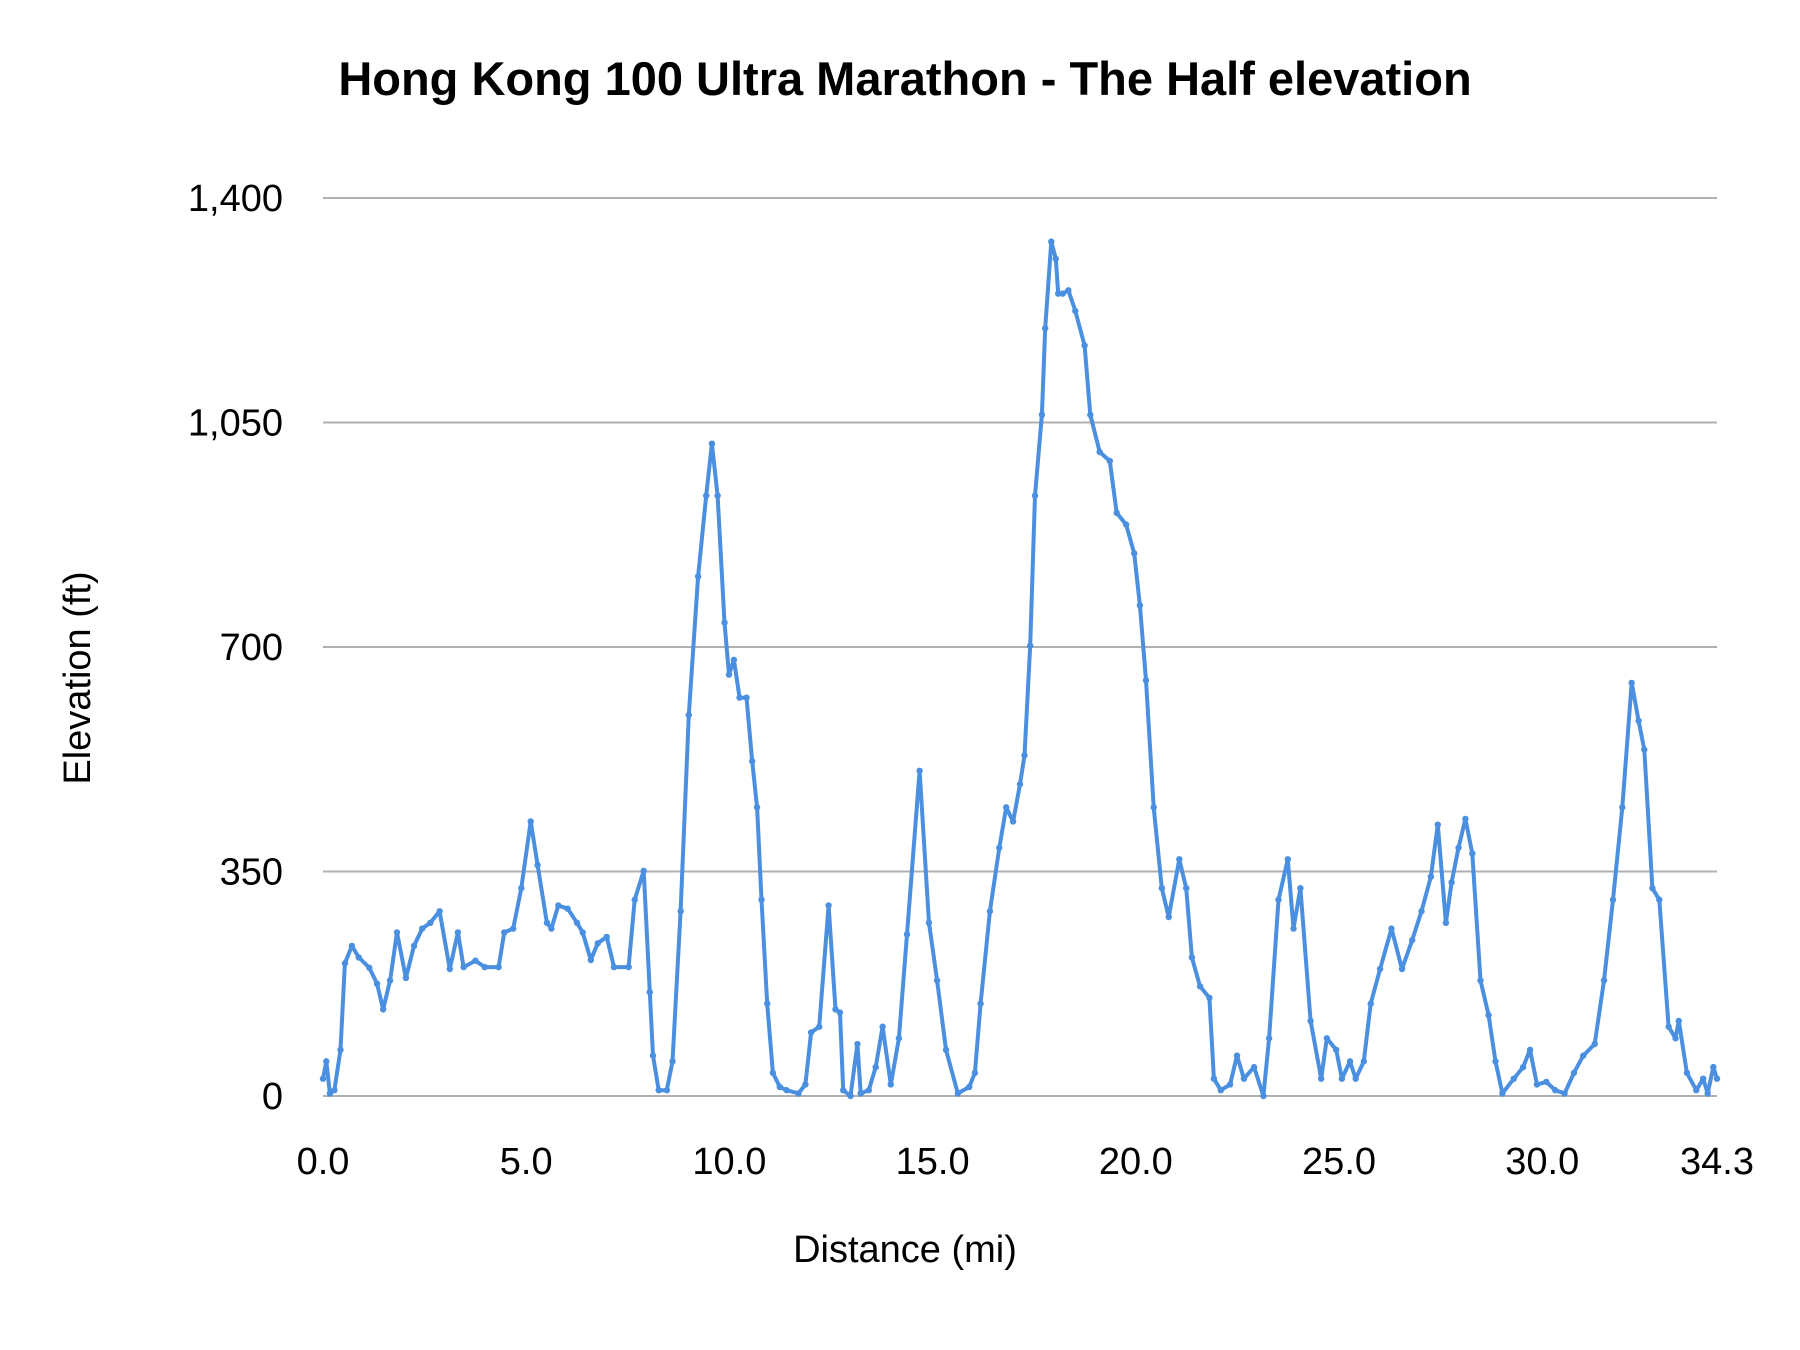 The image size is (1800, 1350). What do you see at coordinates (323, 1162) in the screenshot?
I see `x-tick-label: 0.0` at bounding box center [323, 1162].